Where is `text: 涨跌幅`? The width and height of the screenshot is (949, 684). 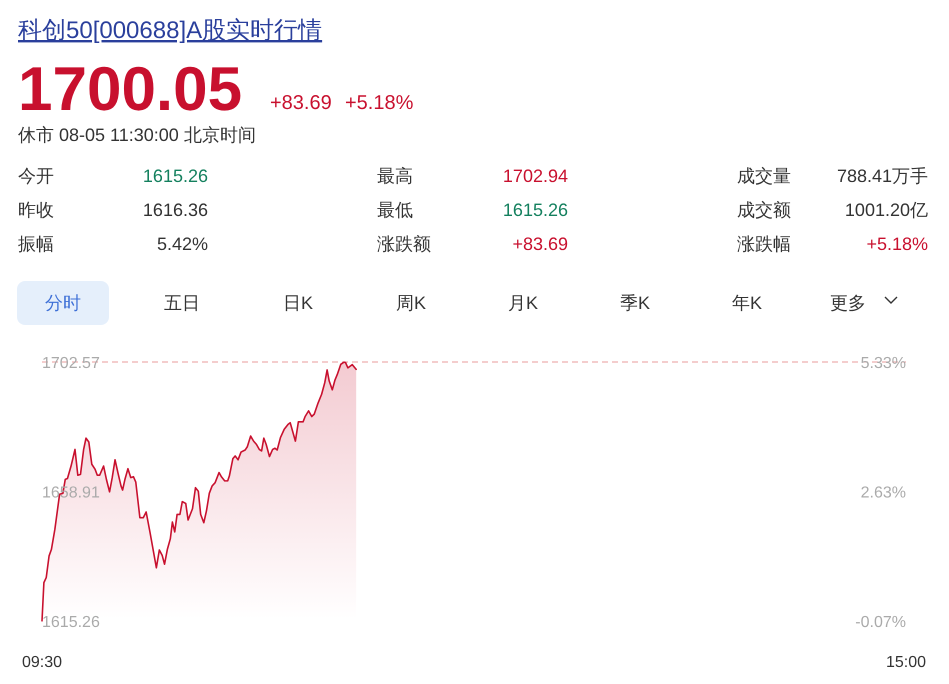 text: 涨跌幅 is located at coordinates (764, 244).